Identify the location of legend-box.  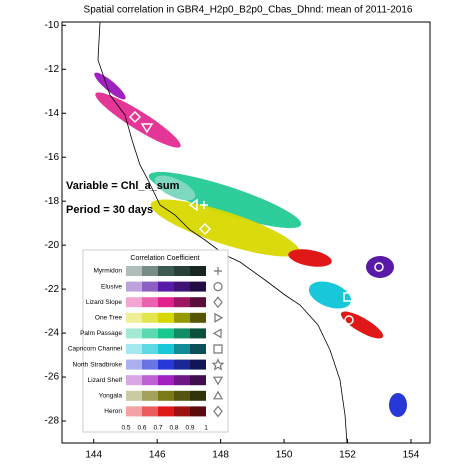
(155, 341).